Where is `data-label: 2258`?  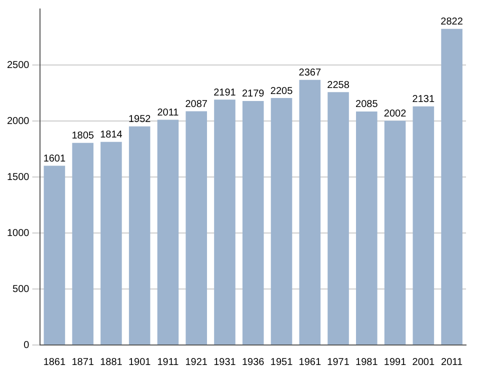
data-label: 2258 is located at coordinates (338, 85).